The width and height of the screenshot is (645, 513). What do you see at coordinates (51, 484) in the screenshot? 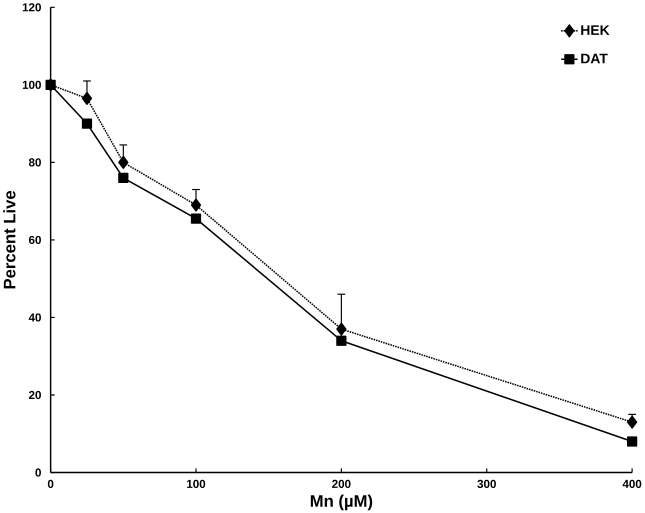
I see `x-tick-label: 0` at bounding box center [51, 484].